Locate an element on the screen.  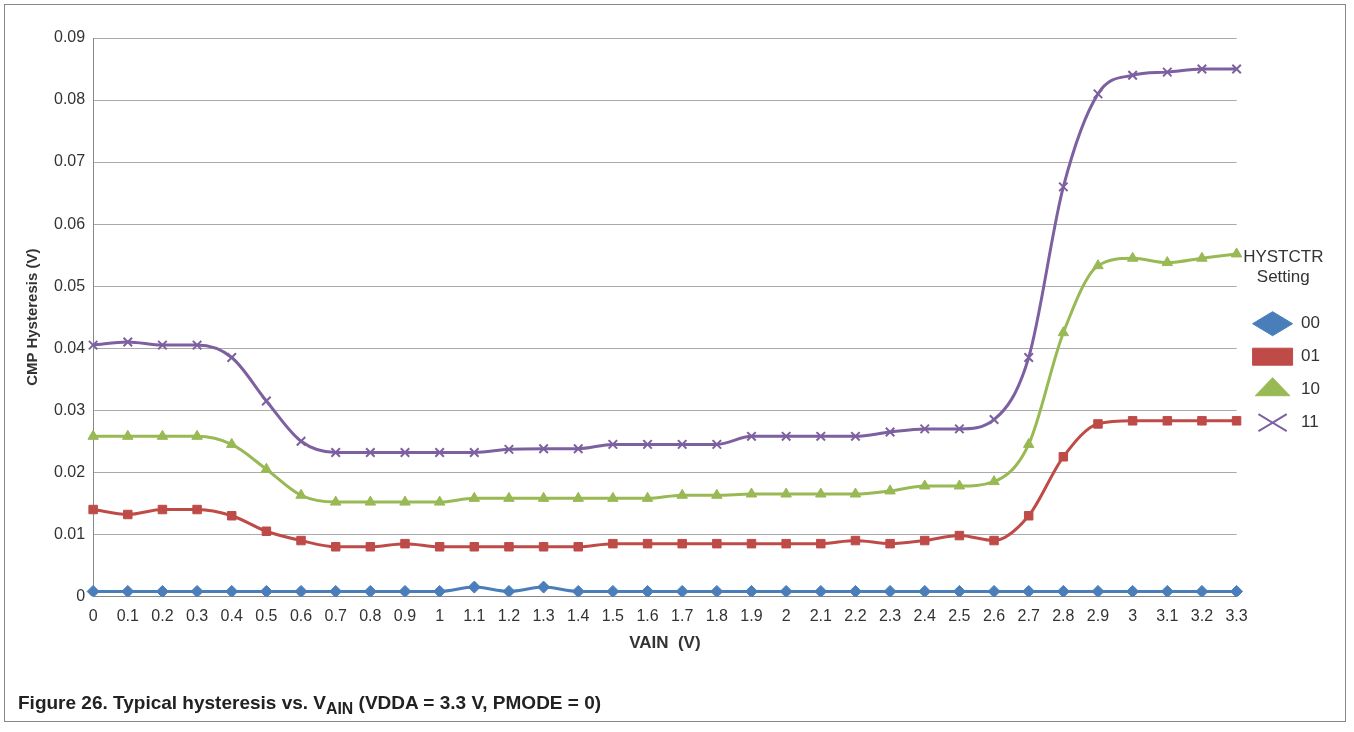
y-tick-label: 0.03 is located at coordinates (70, 409).